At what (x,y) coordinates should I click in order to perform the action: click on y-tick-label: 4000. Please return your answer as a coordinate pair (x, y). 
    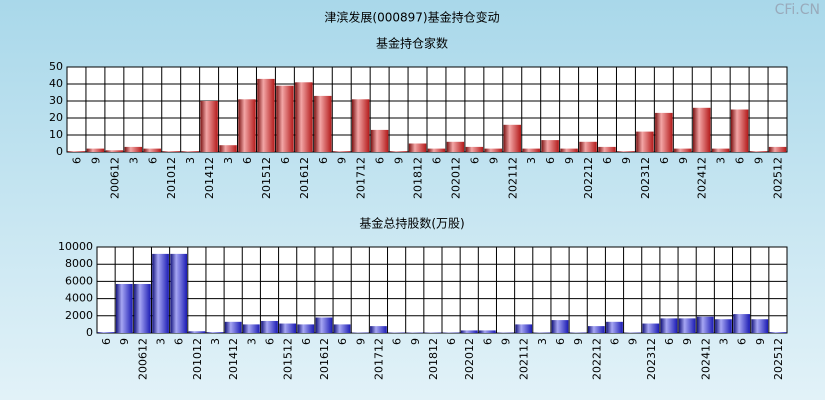
    Looking at the image, I should click on (79, 298).